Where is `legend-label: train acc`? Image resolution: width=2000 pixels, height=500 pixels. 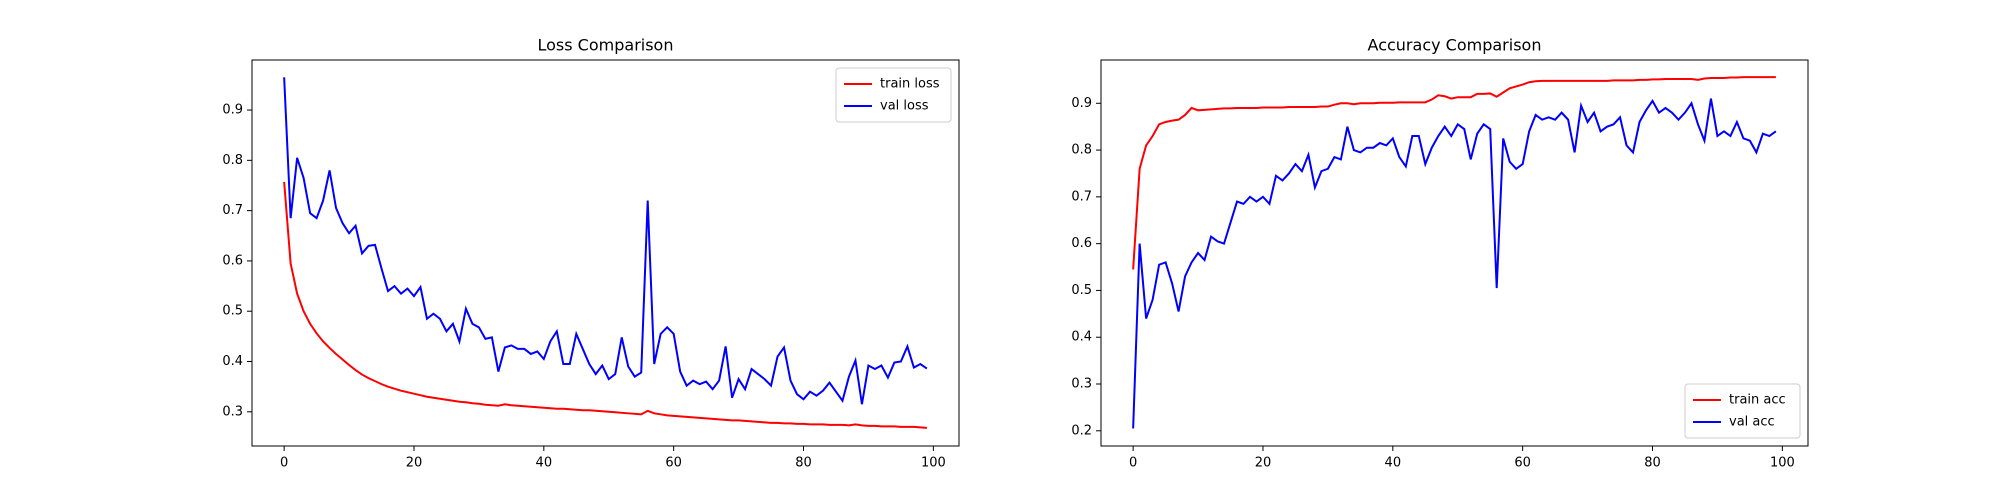
legend-label: train acc is located at coordinates (1757, 400).